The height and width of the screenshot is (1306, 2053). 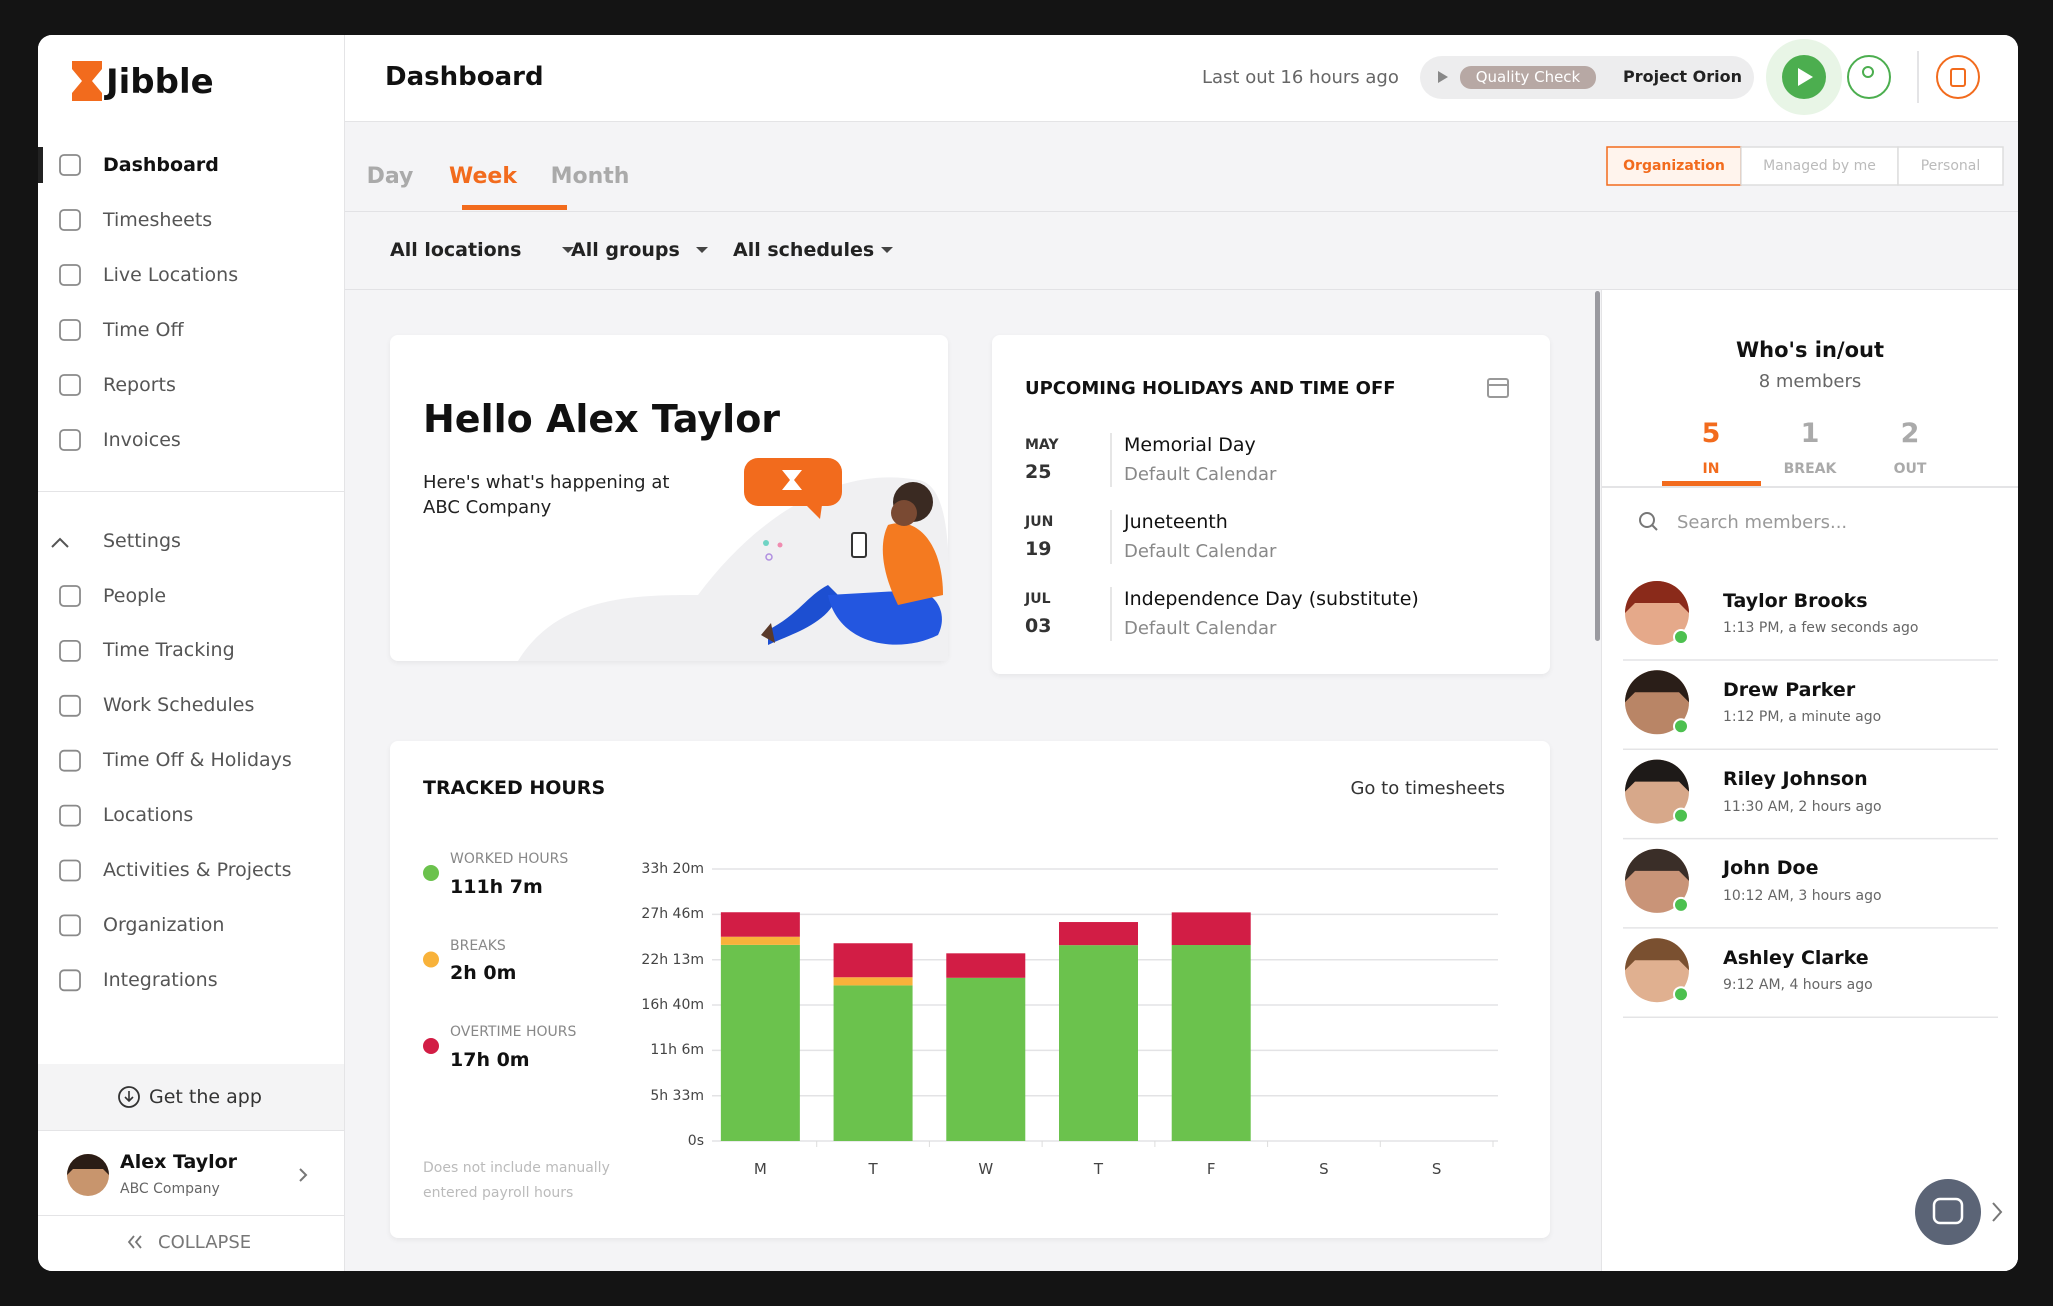 I want to click on scope-label: Managed by me, so click(x=1819, y=166).